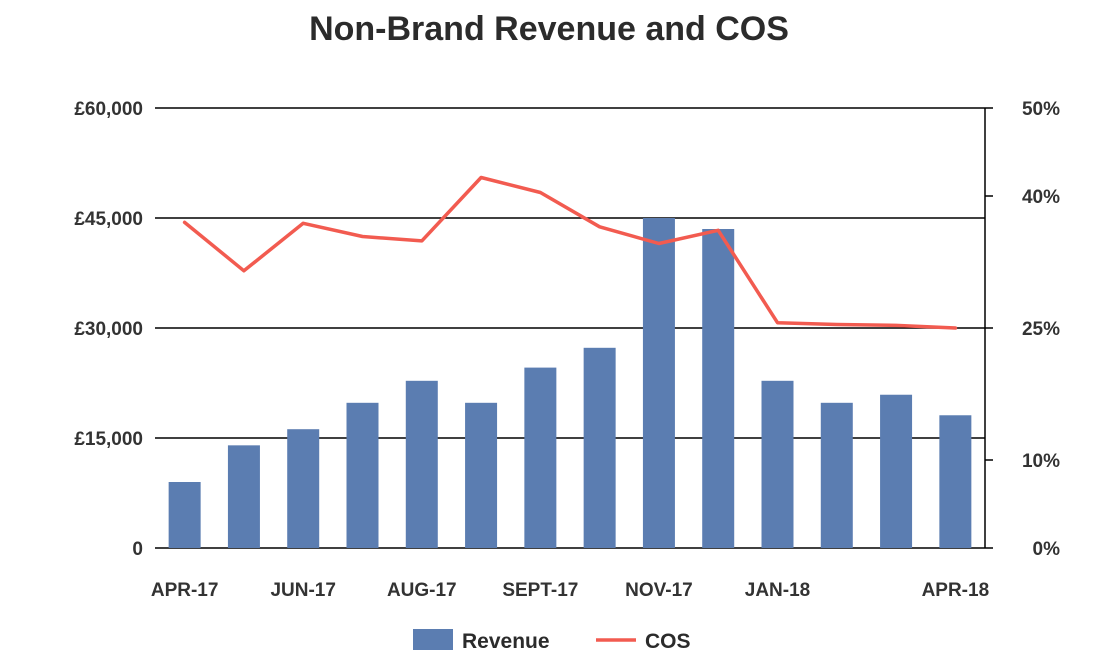 This screenshot has height=665, width=1100. What do you see at coordinates (1041, 461) in the screenshot?
I see `y-right-tick-label: 10%` at bounding box center [1041, 461].